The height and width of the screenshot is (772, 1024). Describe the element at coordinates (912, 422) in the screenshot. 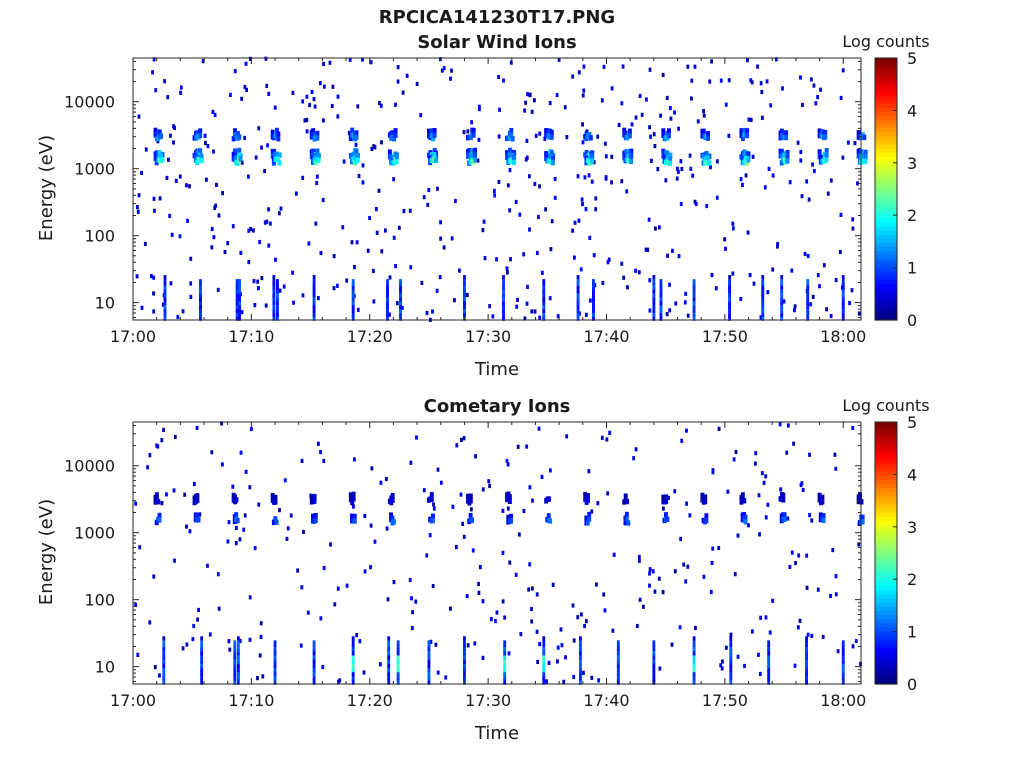

I see `colorbar-tick-label: 5` at that location.